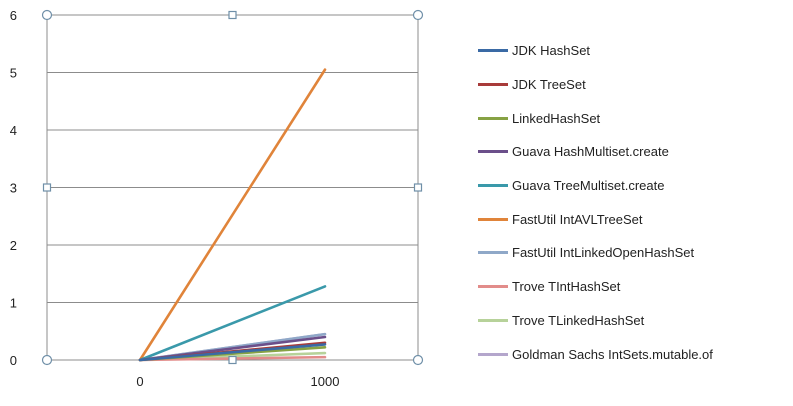 The image size is (793, 406). I want to click on legend-label: Trove TLinkedHashSet, so click(578, 320).